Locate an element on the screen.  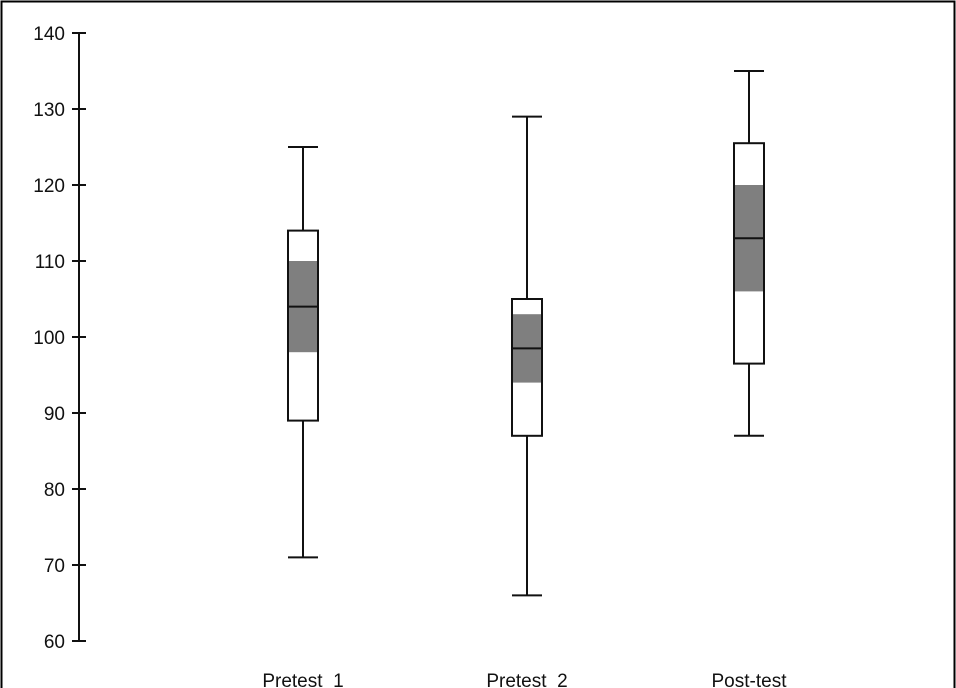
y-tick-label: 60 is located at coordinates (54, 642).